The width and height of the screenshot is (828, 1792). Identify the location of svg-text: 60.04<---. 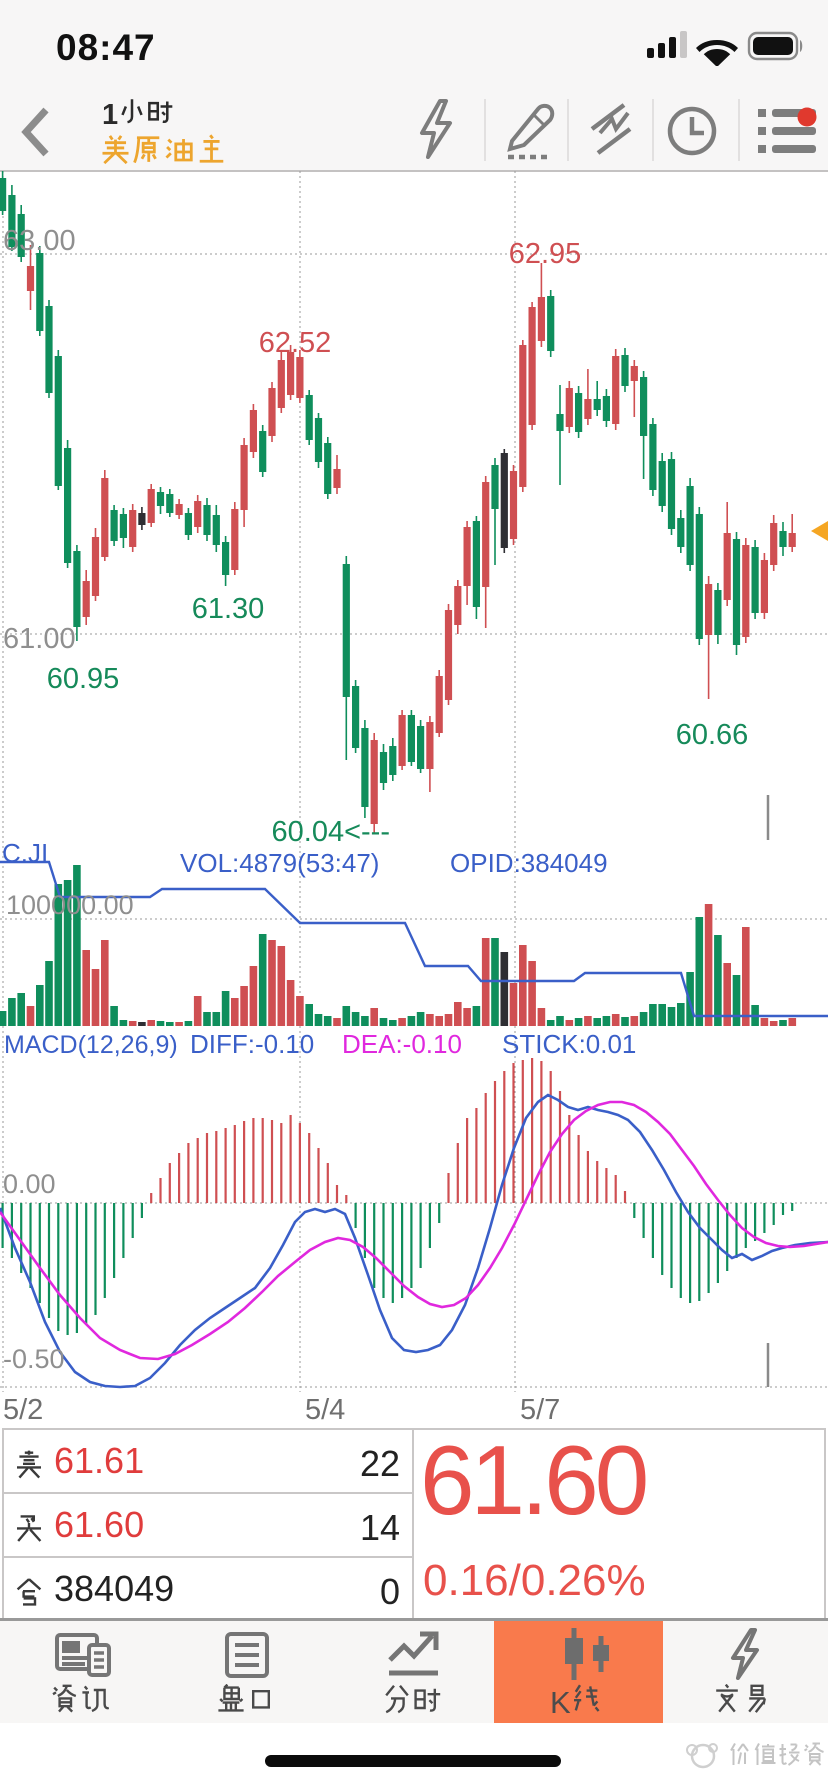
(331, 832).